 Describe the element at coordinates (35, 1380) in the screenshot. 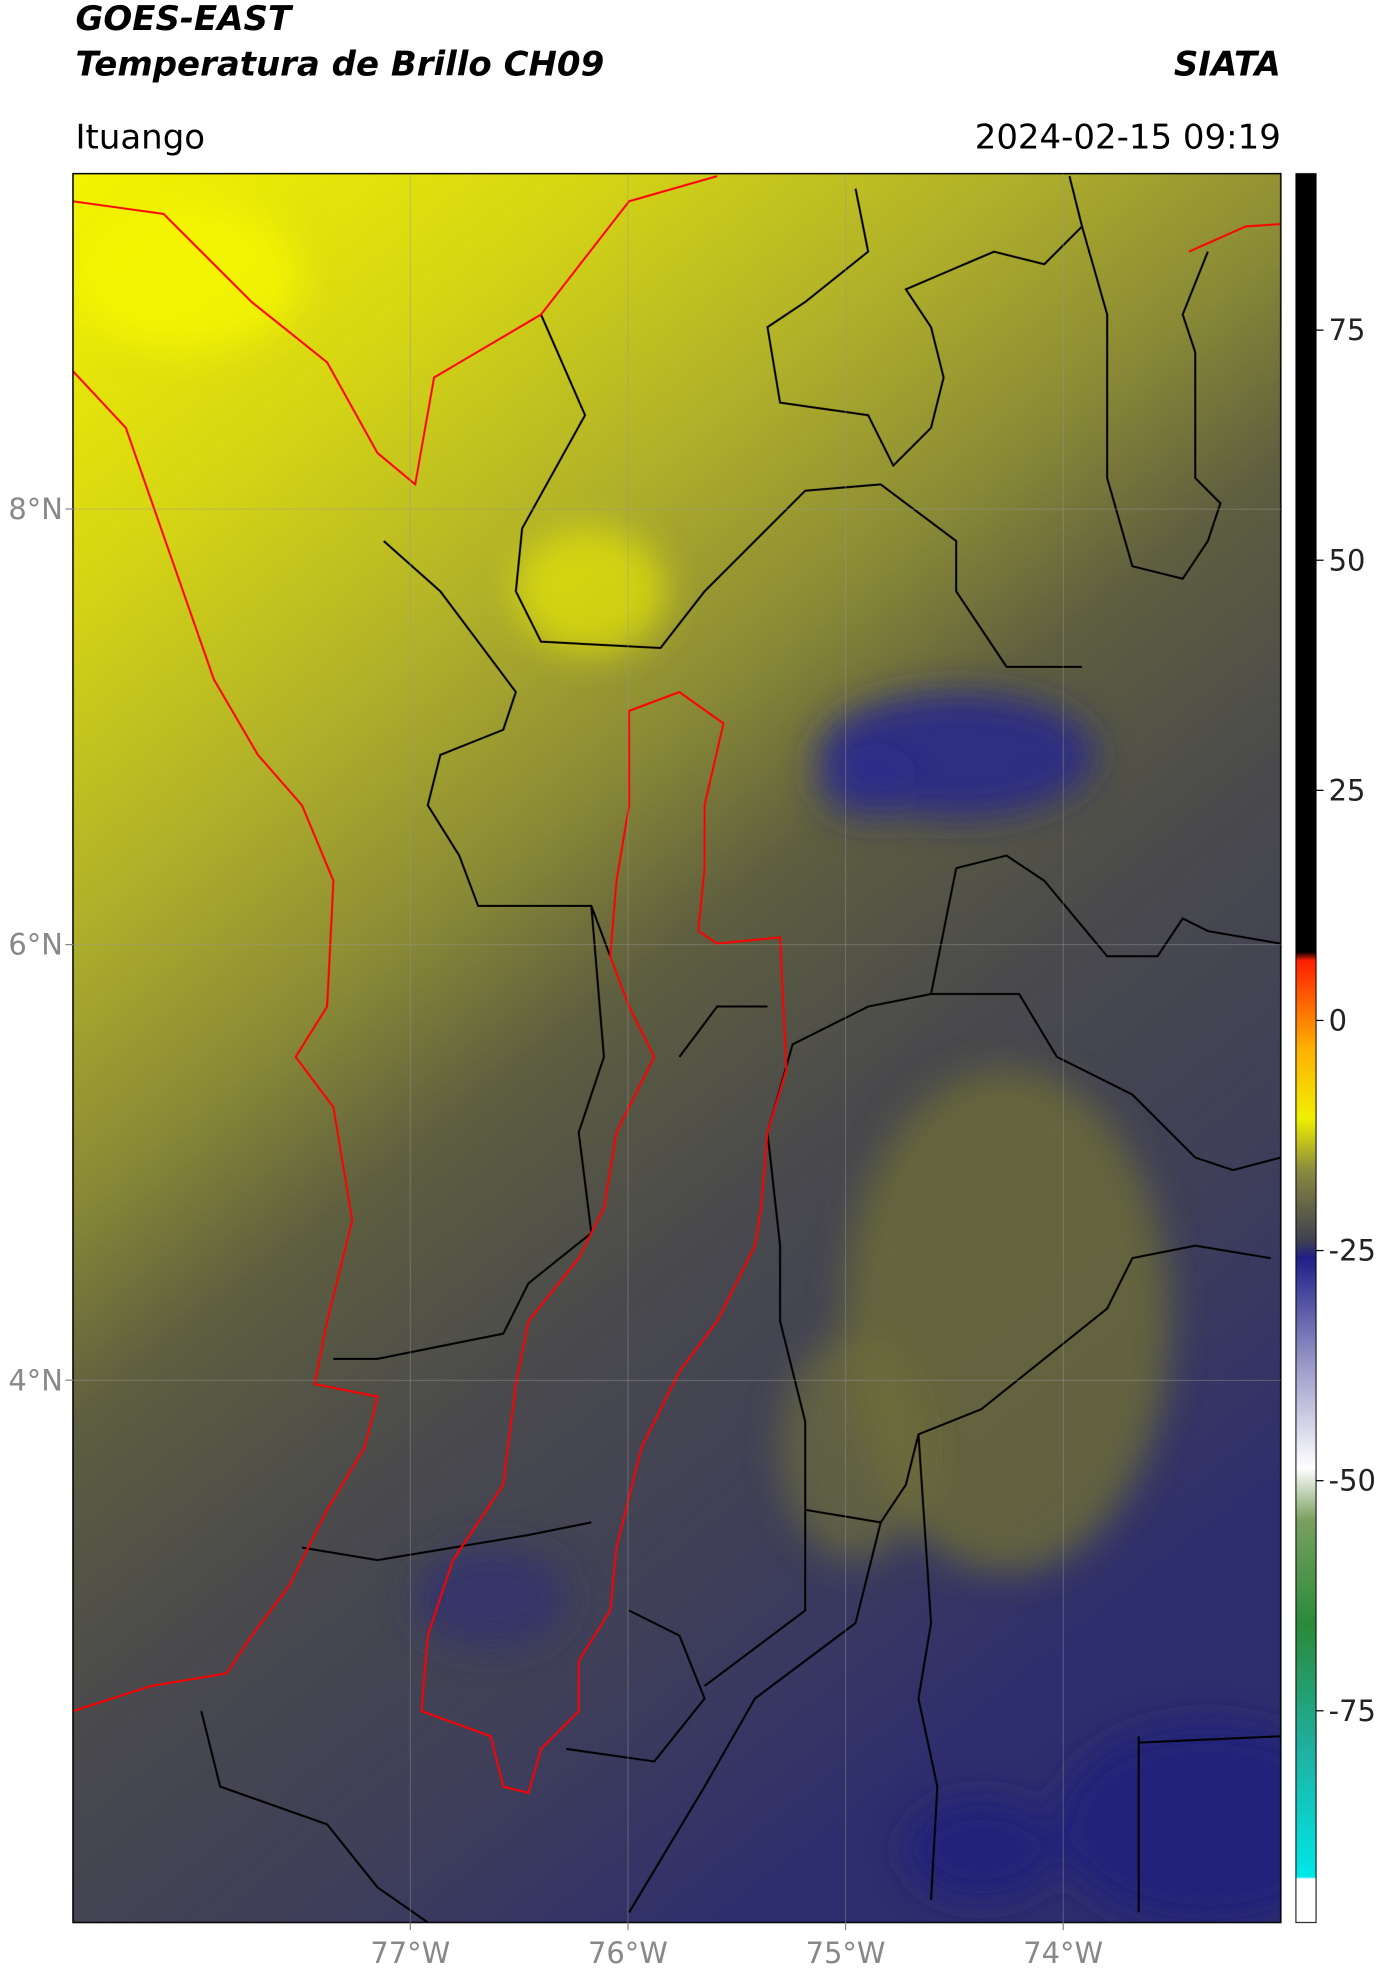

I see `y-tick-label: 4°N` at that location.